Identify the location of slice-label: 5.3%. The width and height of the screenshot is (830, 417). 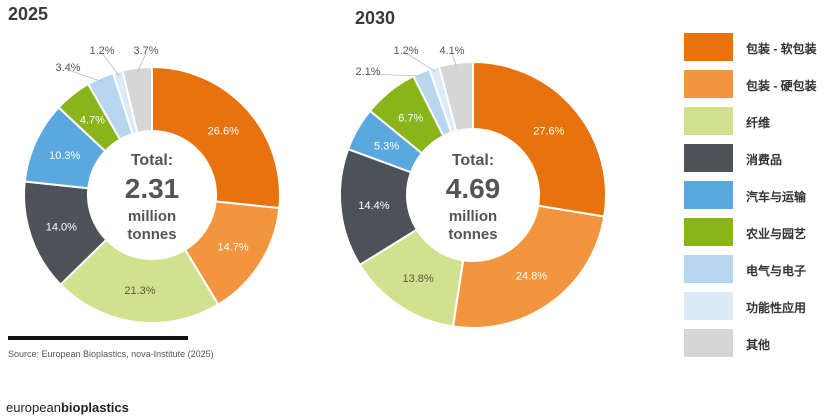
(386, 147).